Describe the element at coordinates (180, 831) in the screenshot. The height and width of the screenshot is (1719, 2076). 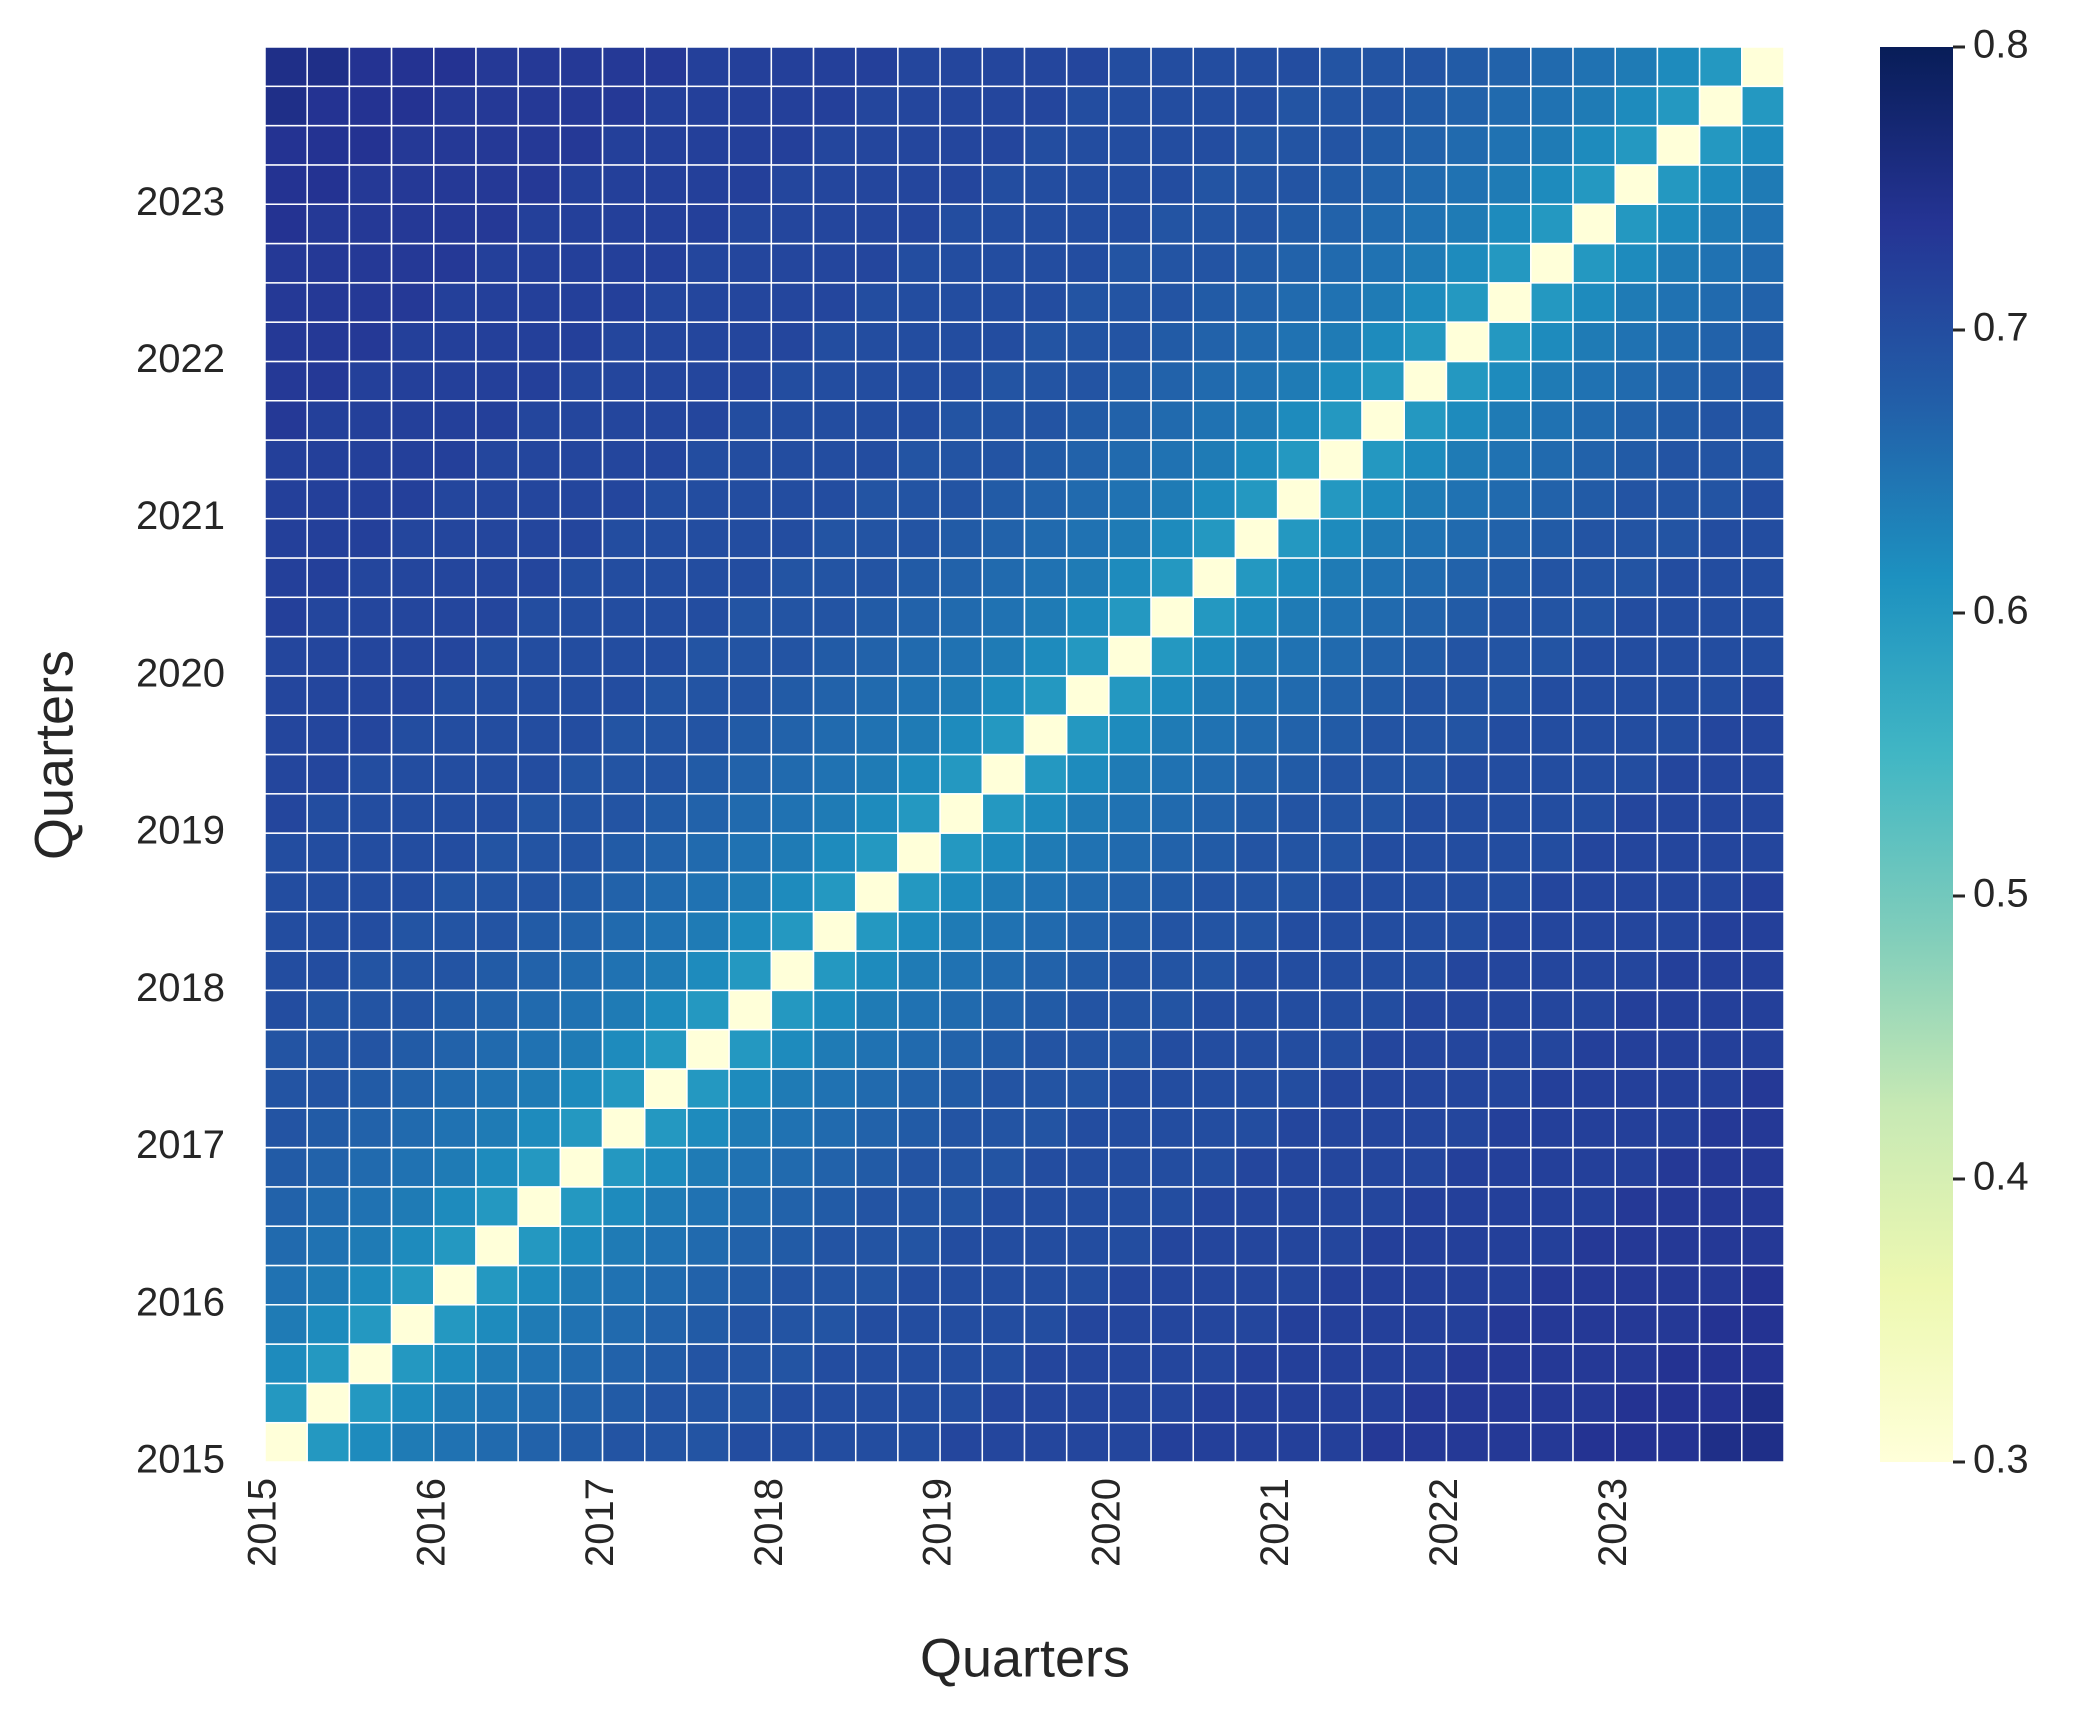
I see `y-tick-label: 2019` at that location.